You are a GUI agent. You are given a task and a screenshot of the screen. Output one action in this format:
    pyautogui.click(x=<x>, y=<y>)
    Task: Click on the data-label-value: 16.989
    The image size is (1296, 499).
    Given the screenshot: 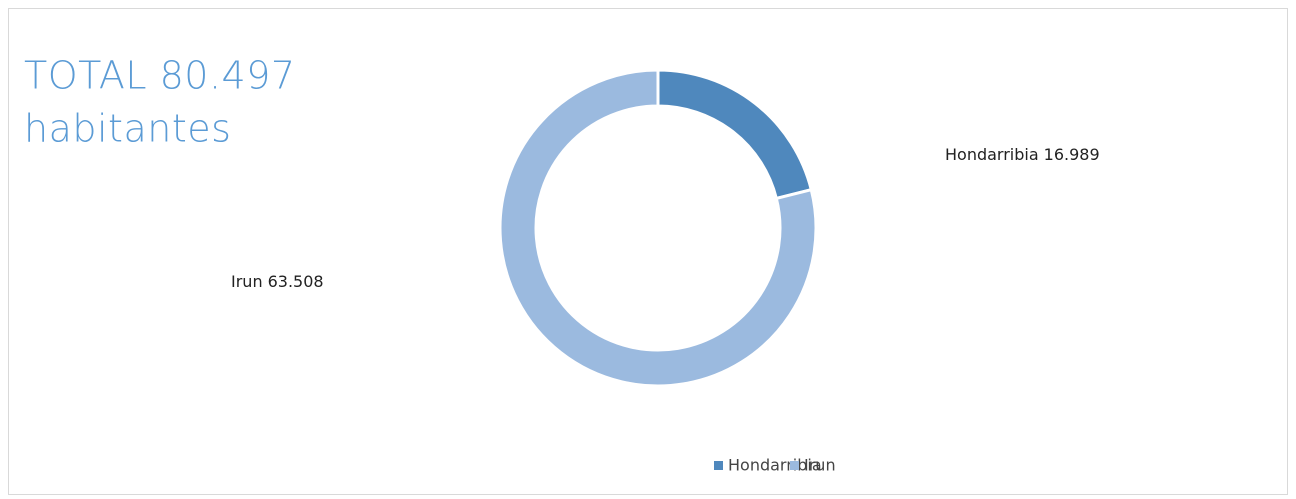 What is the action you would take?
    pyautogui.click(x=1072, y=154)
    